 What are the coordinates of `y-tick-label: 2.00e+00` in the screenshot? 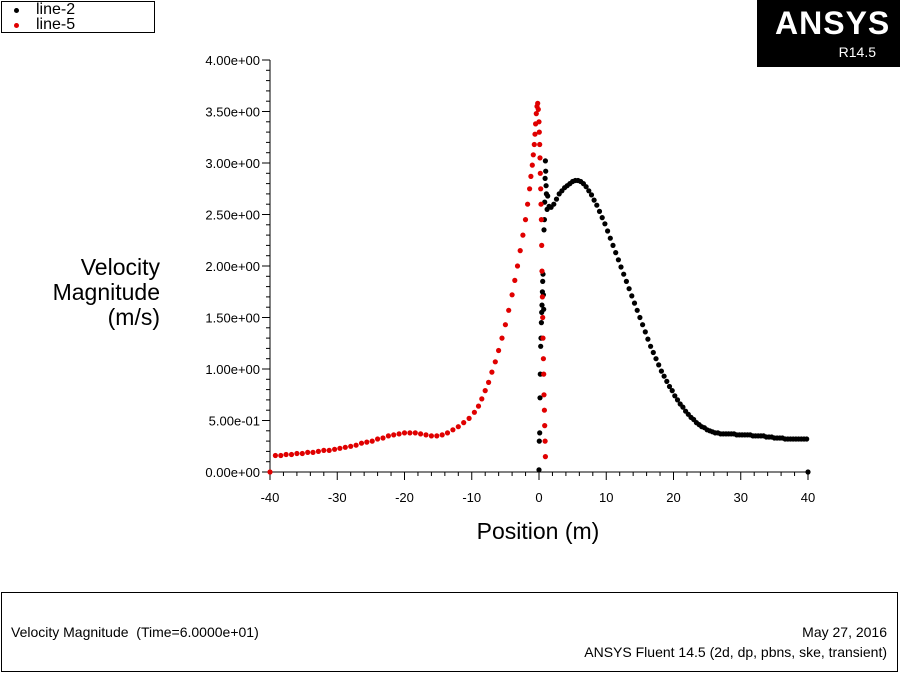 It's located at (232, 266).